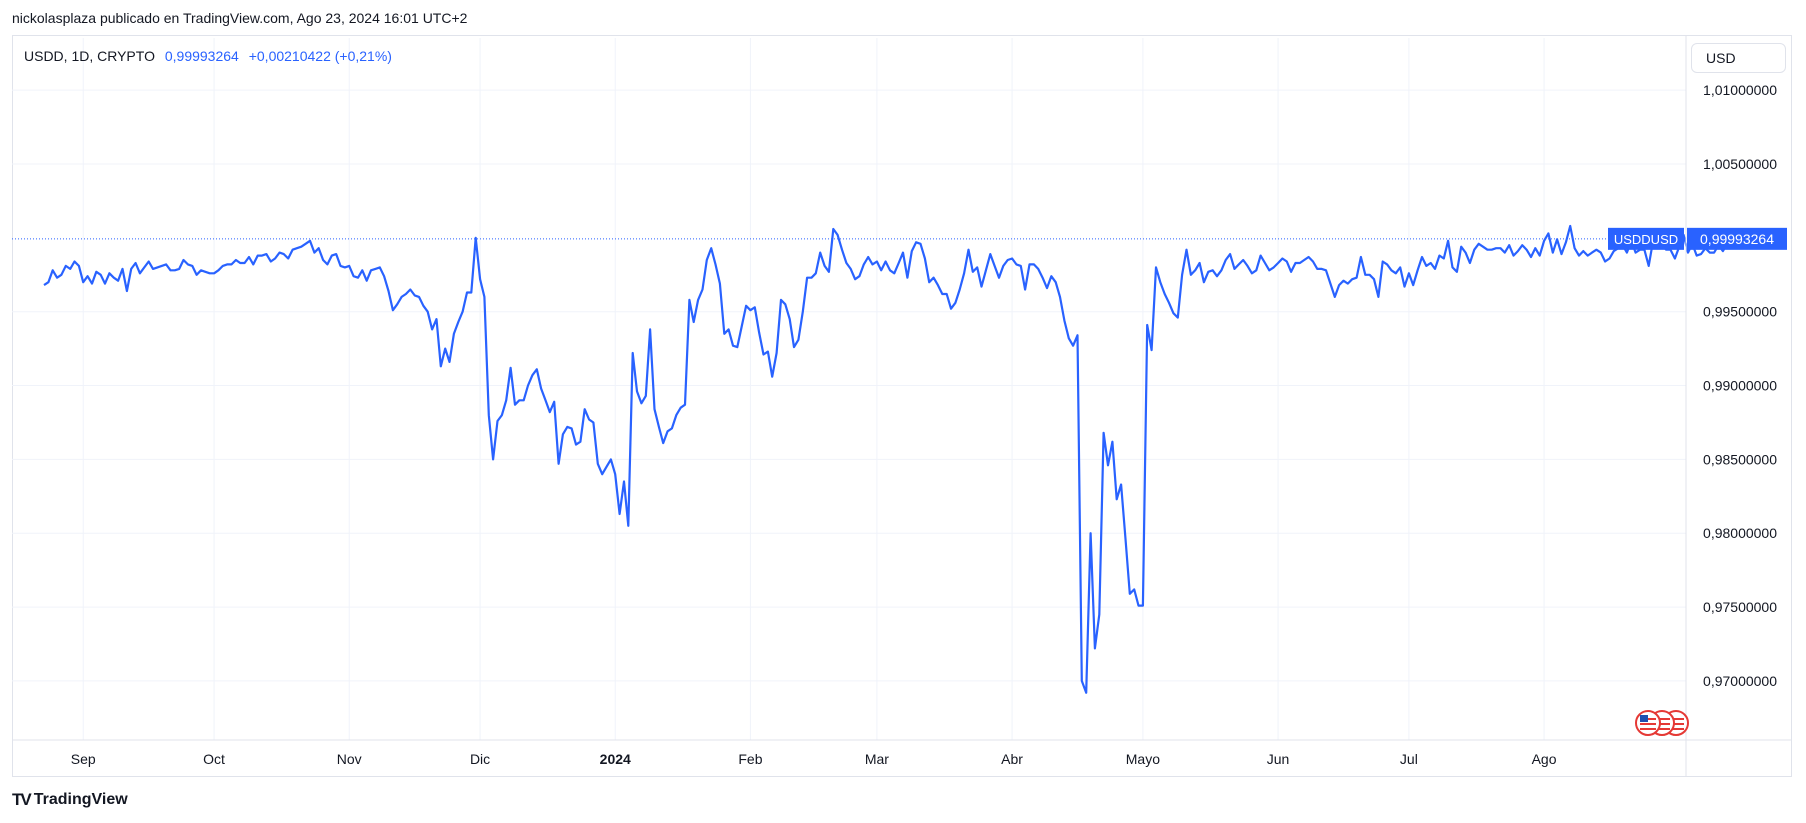  I want to click on x-tick-label: Jul, so click(1409, 759).